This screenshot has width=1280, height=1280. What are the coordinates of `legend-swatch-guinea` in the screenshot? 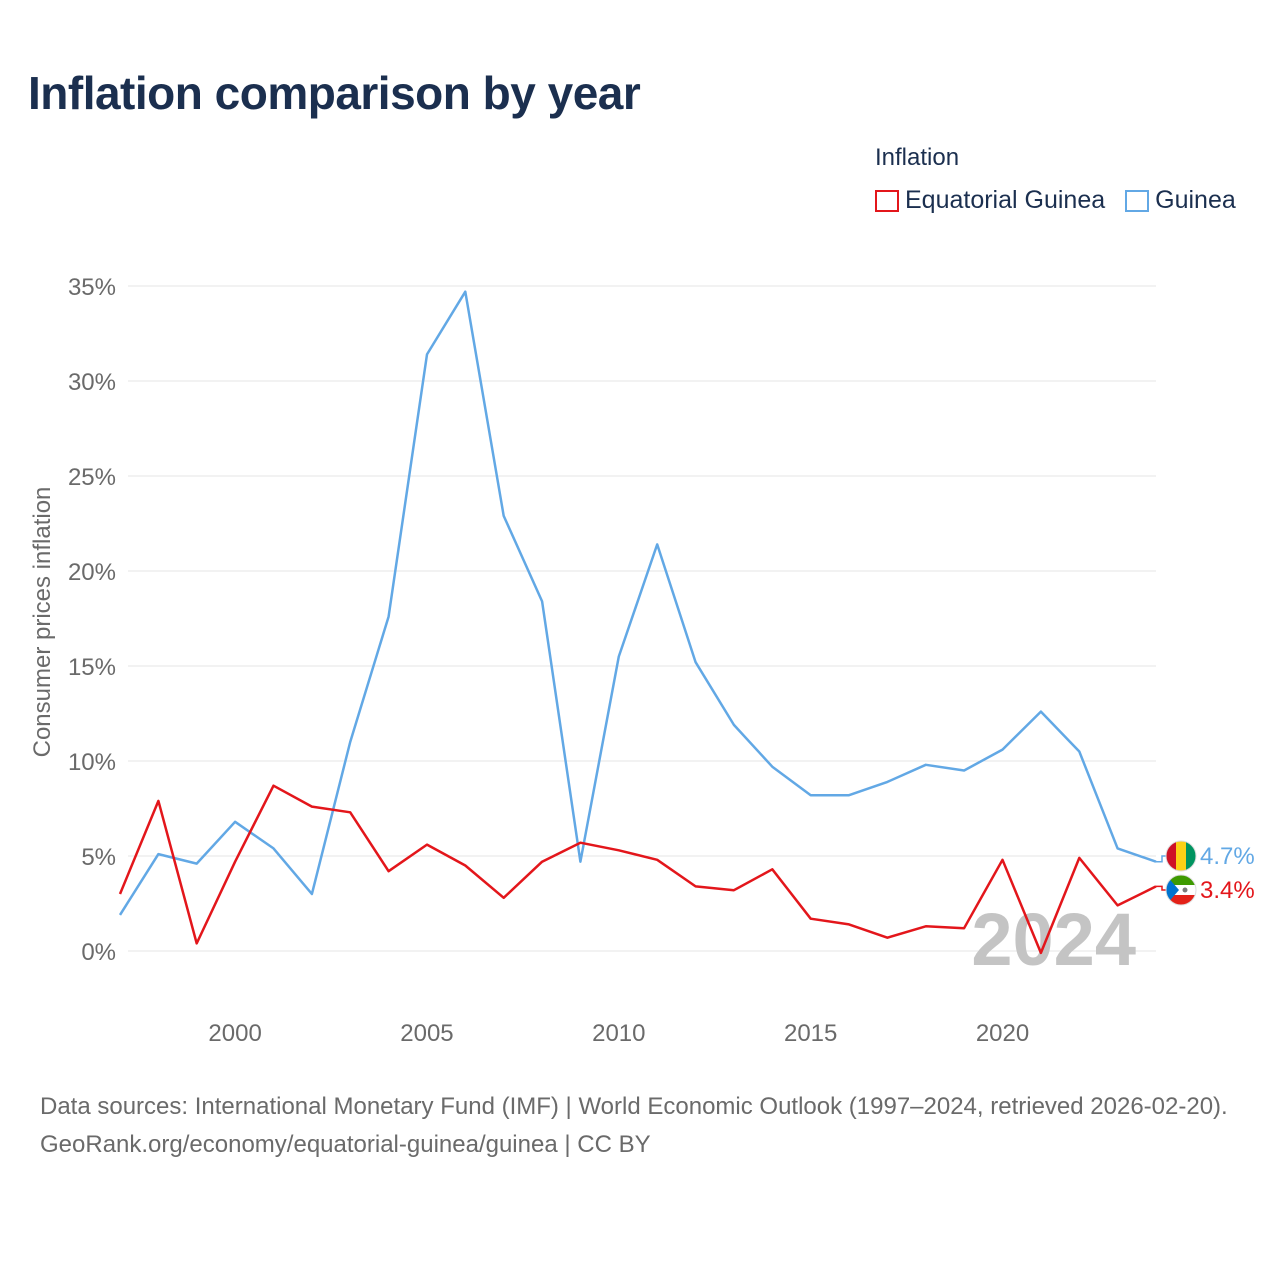 It's located at (1137, 200).